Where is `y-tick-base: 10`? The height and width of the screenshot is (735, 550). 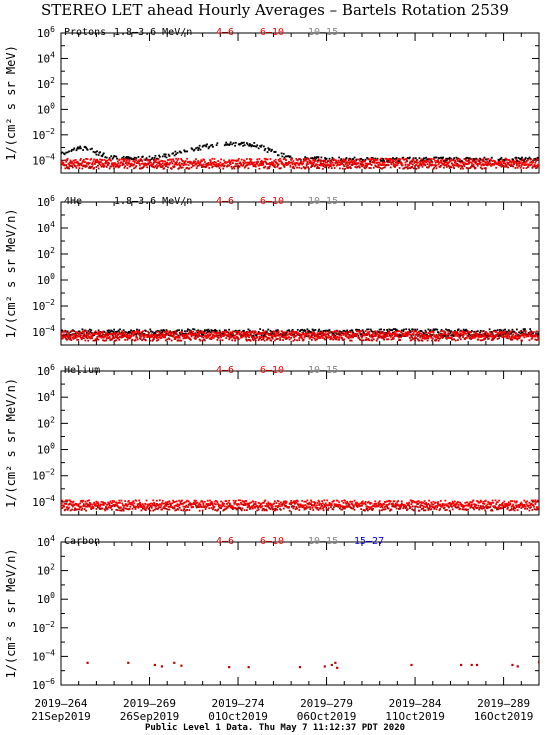
y-tick-base: 10 is located at coordinates (38, 160).